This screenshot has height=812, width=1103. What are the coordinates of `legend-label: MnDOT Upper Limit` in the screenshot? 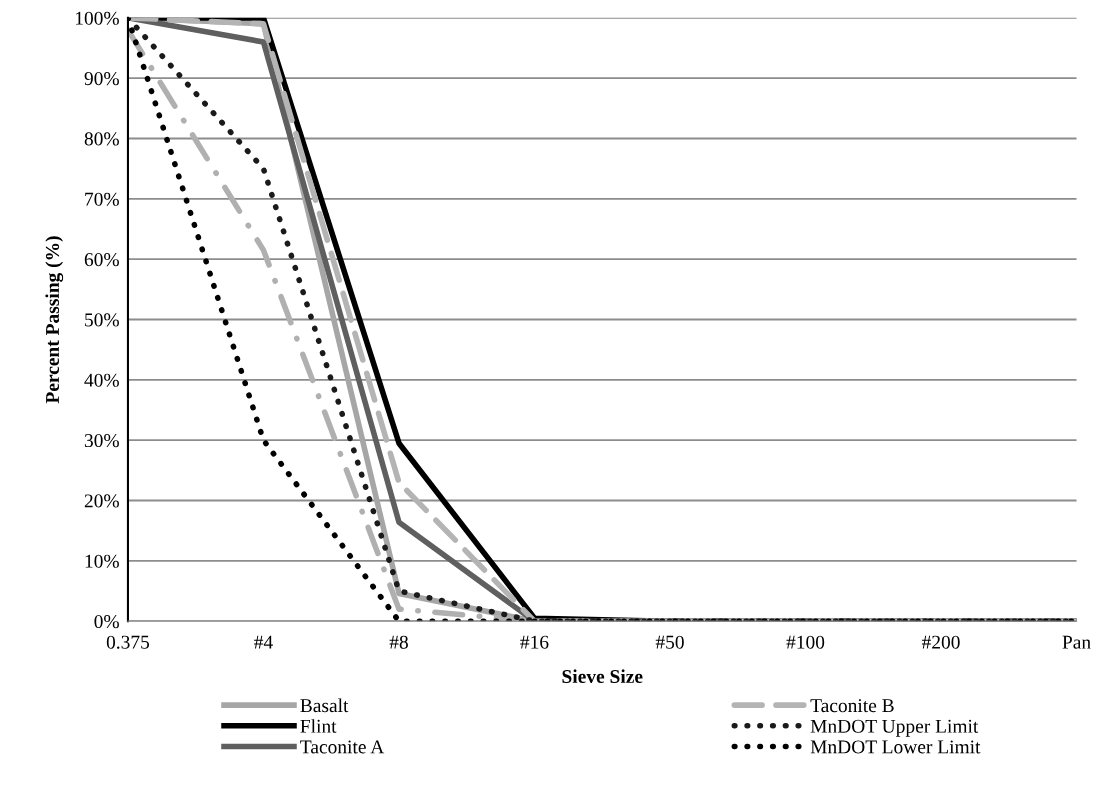 It's located at (894, 728).